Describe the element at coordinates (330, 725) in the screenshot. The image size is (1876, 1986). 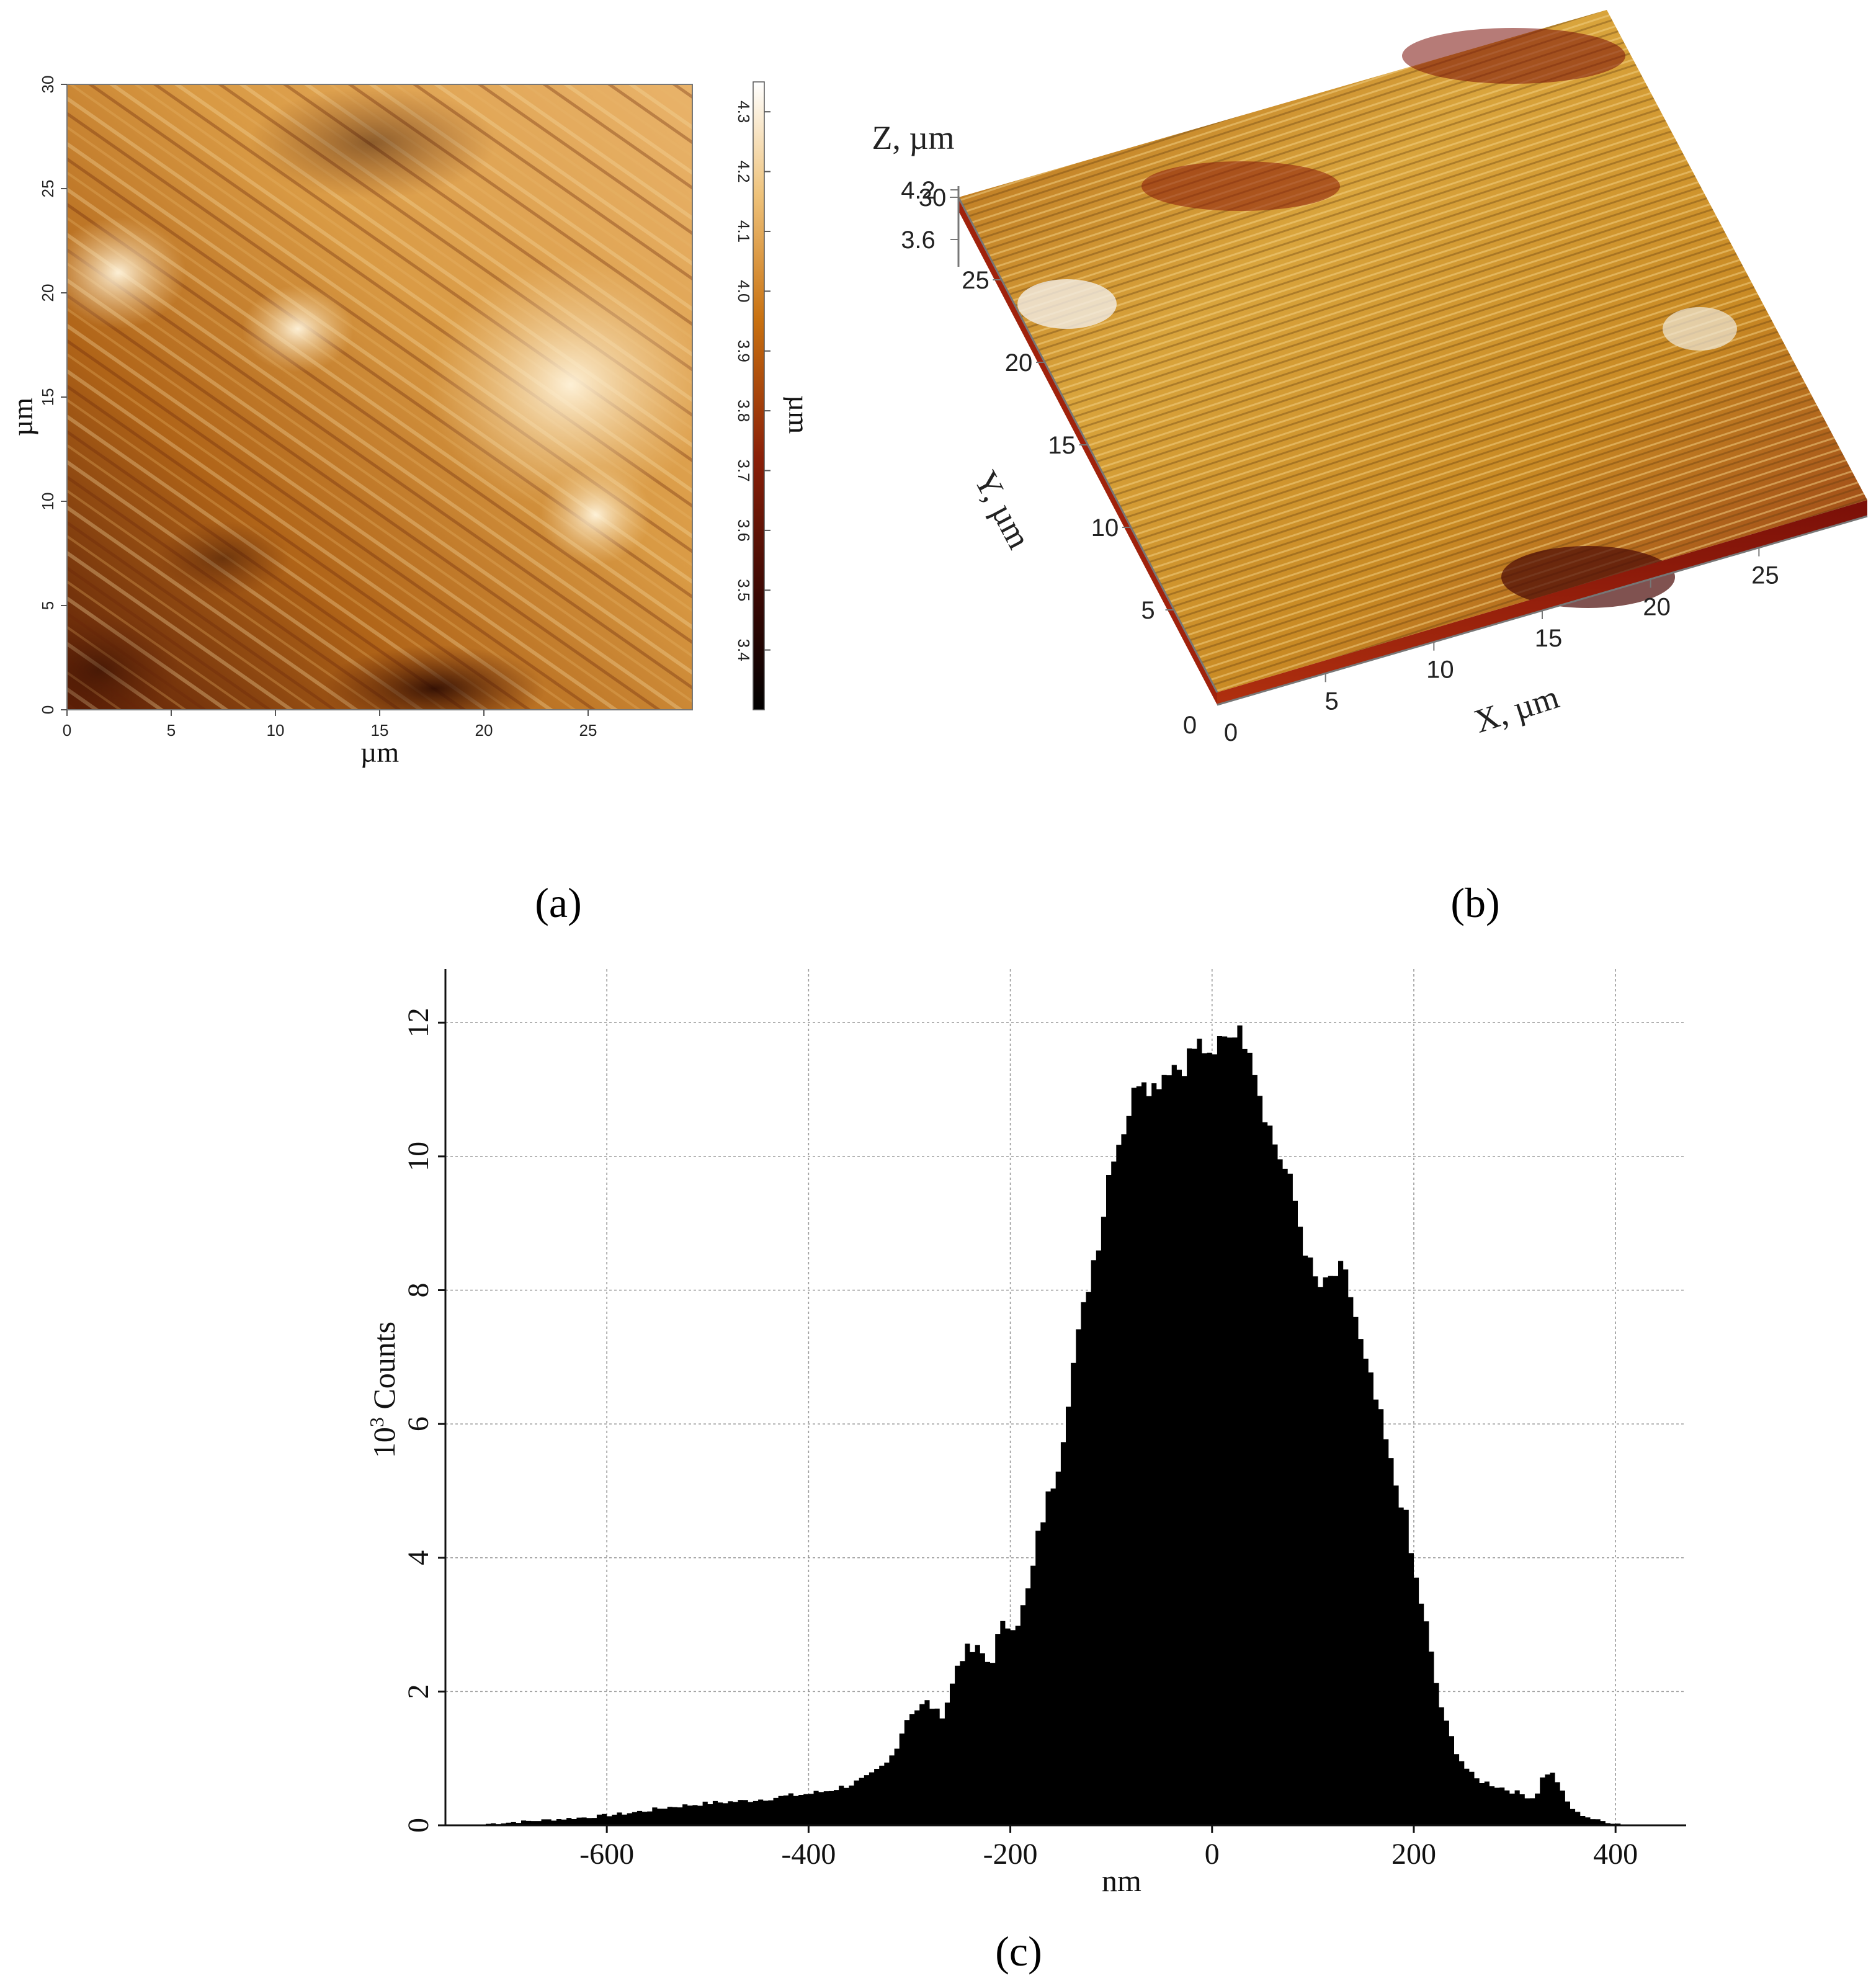
I see `panel-a-x-ticks: 0 5 10 15 20 25` at that location.